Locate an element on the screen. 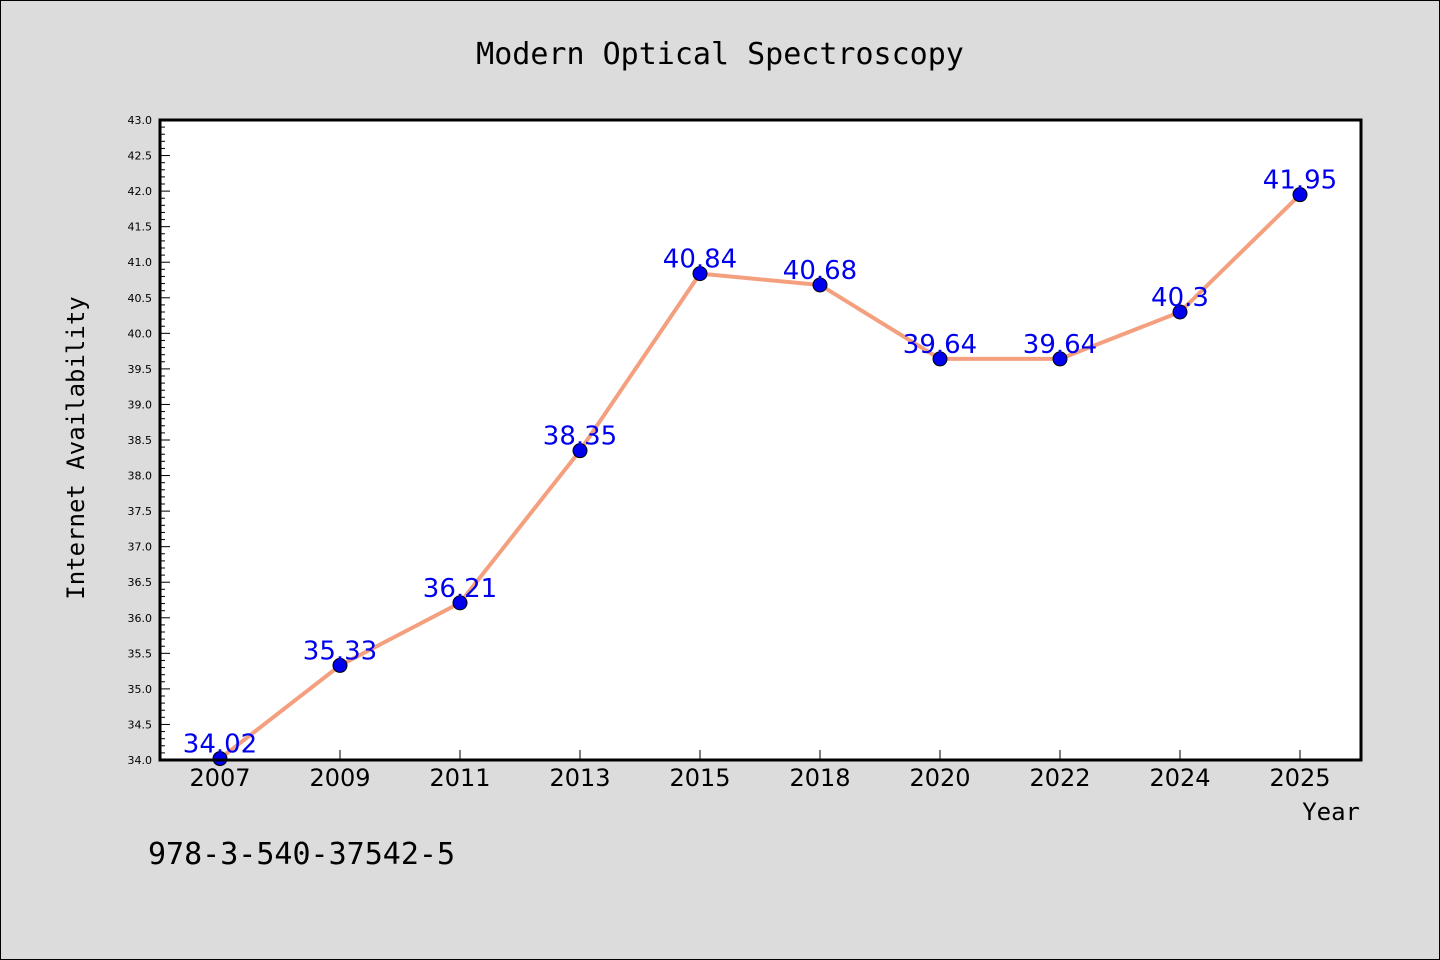 This screenshot has height=960, width=1440. x-tick-label: 2022 is located at coordinates (1059, 778).